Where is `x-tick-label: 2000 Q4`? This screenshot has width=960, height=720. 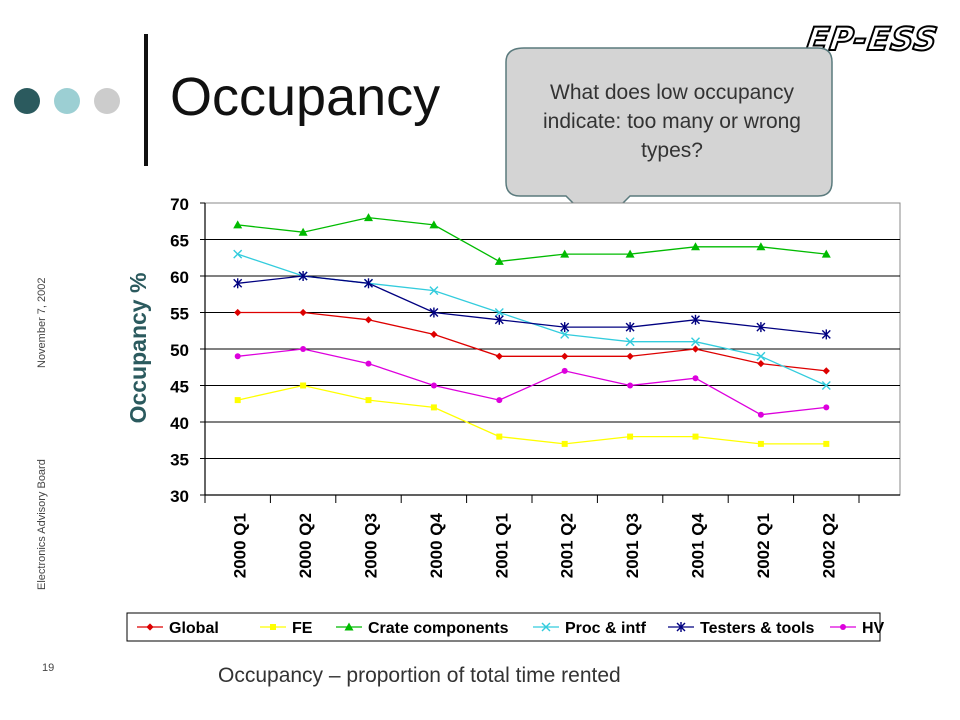 x-tick-label: 2000 Q4 is located at coordinates (436, 545).